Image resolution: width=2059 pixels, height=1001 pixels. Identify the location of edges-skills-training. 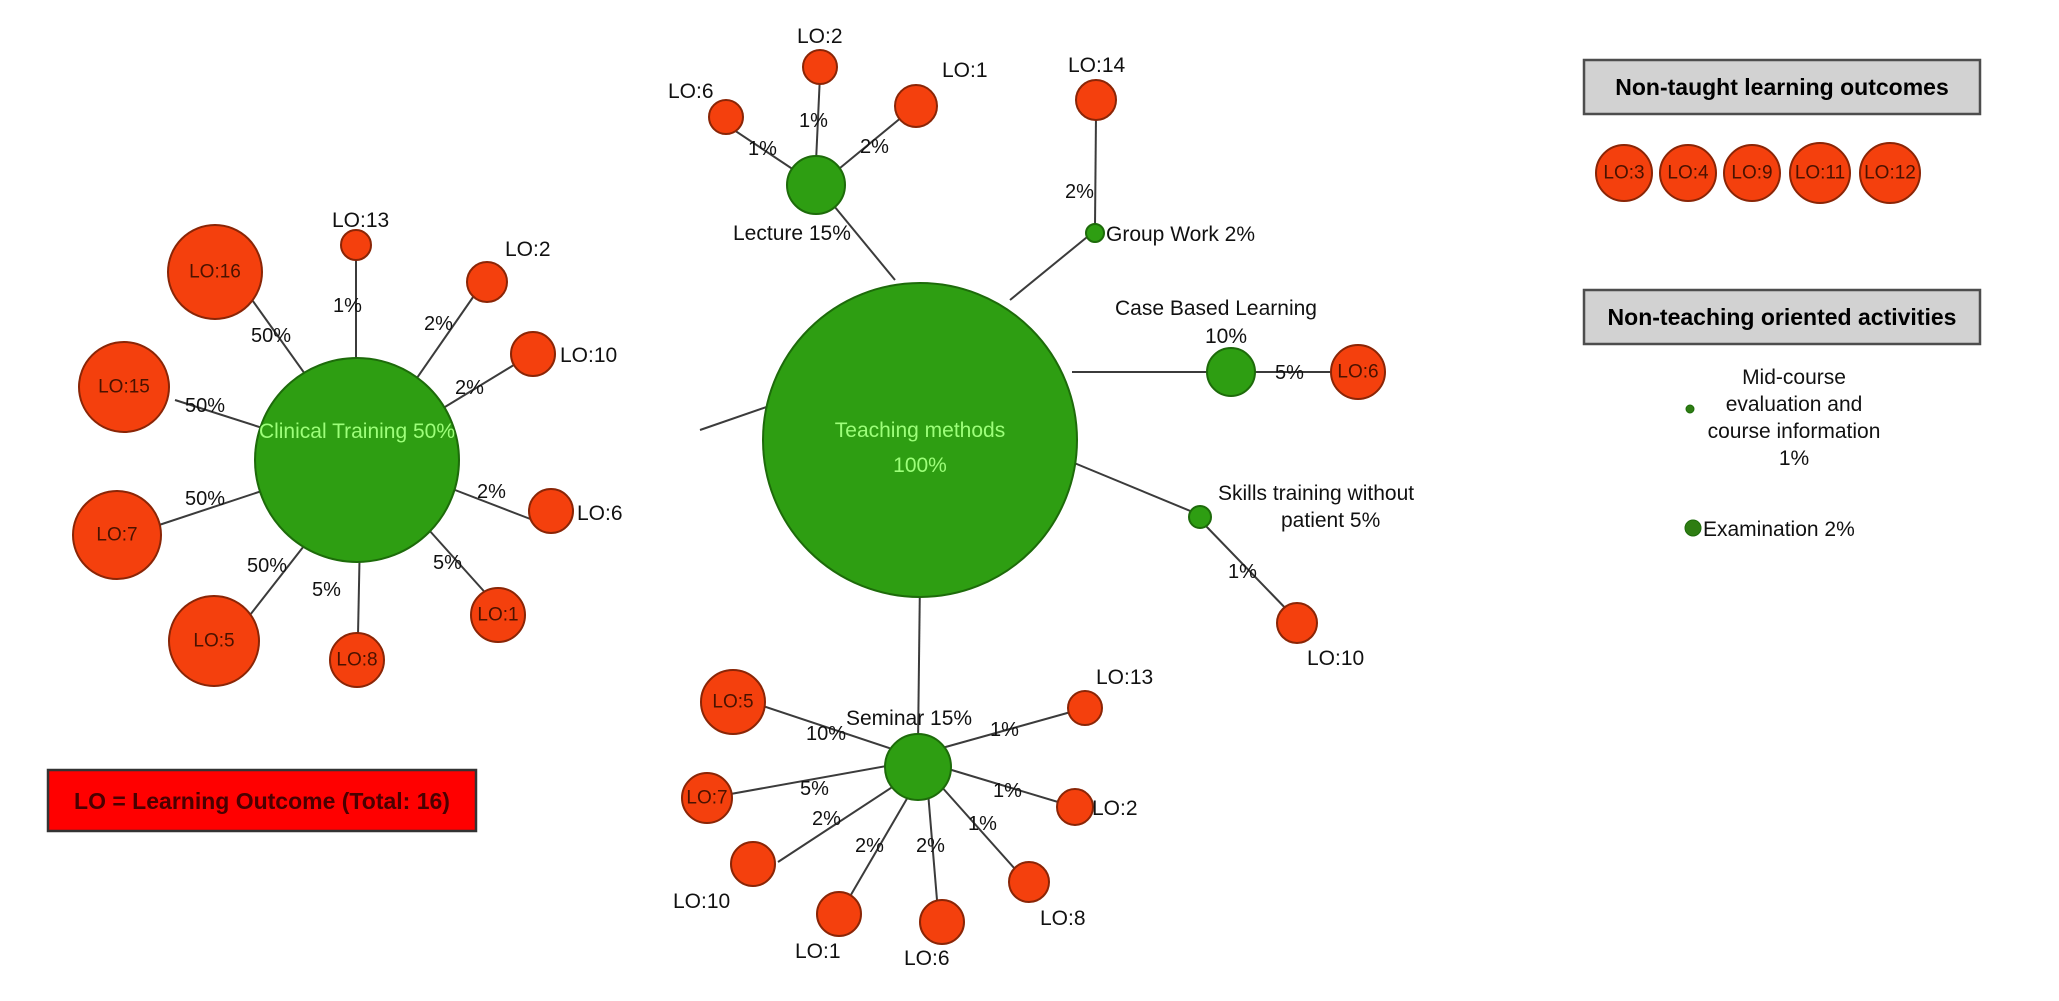
(1248, 569).